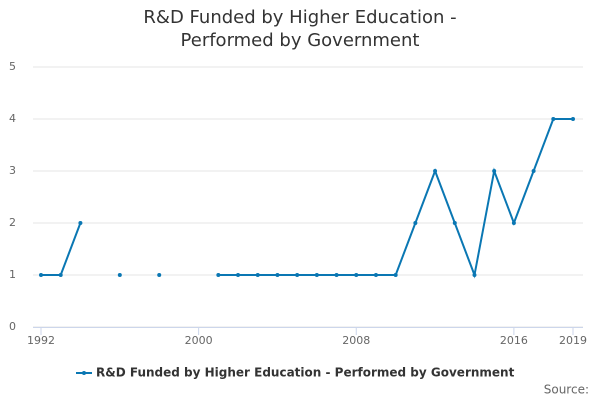 The height and width of the screenshot is (400, 600). What do you see at coordinates (199, 340) in the screenshot?
I see `x-tick-label: 2000` at bounding box center [199, 340].